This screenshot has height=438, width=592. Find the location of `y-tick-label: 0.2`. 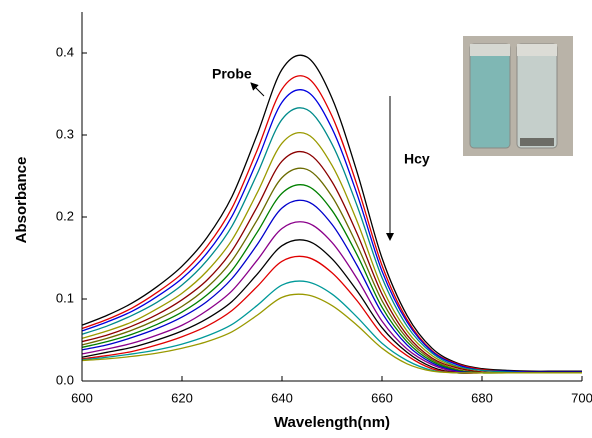

y-tick-label: 0.2 is located at coordinates (65, 215).